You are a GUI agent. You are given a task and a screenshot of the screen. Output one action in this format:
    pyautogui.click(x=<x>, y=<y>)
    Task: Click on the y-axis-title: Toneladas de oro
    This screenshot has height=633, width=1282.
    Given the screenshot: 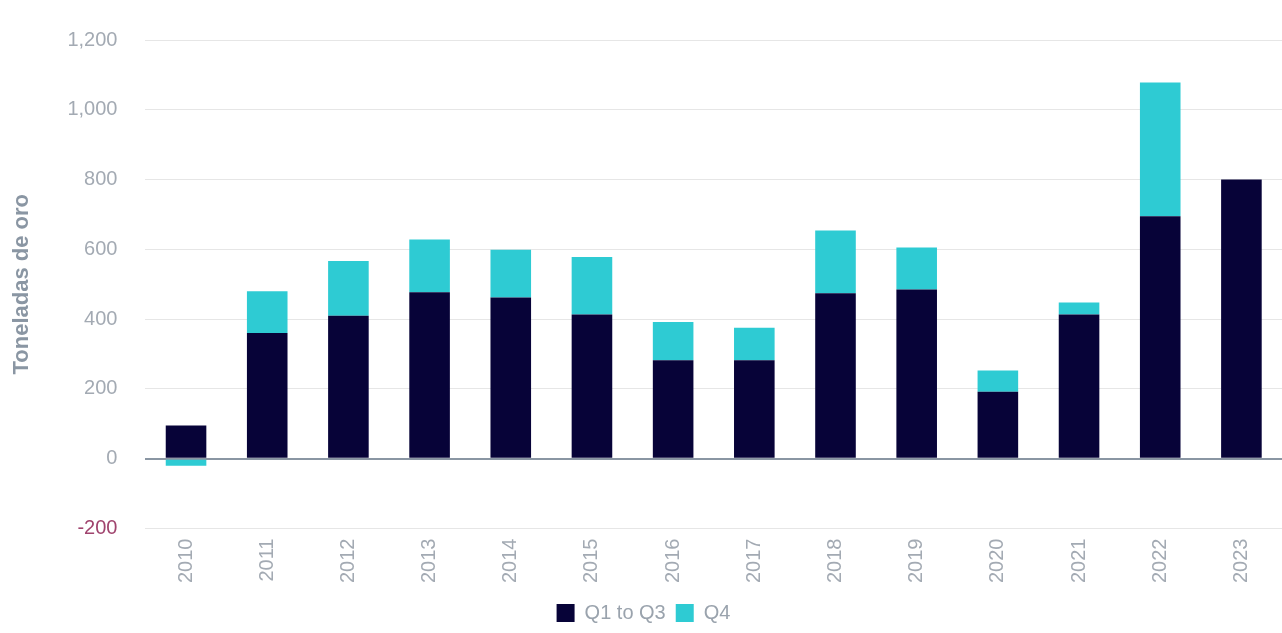 What is the action you would take?
    pyautogui.click(x=21, y=284)
    